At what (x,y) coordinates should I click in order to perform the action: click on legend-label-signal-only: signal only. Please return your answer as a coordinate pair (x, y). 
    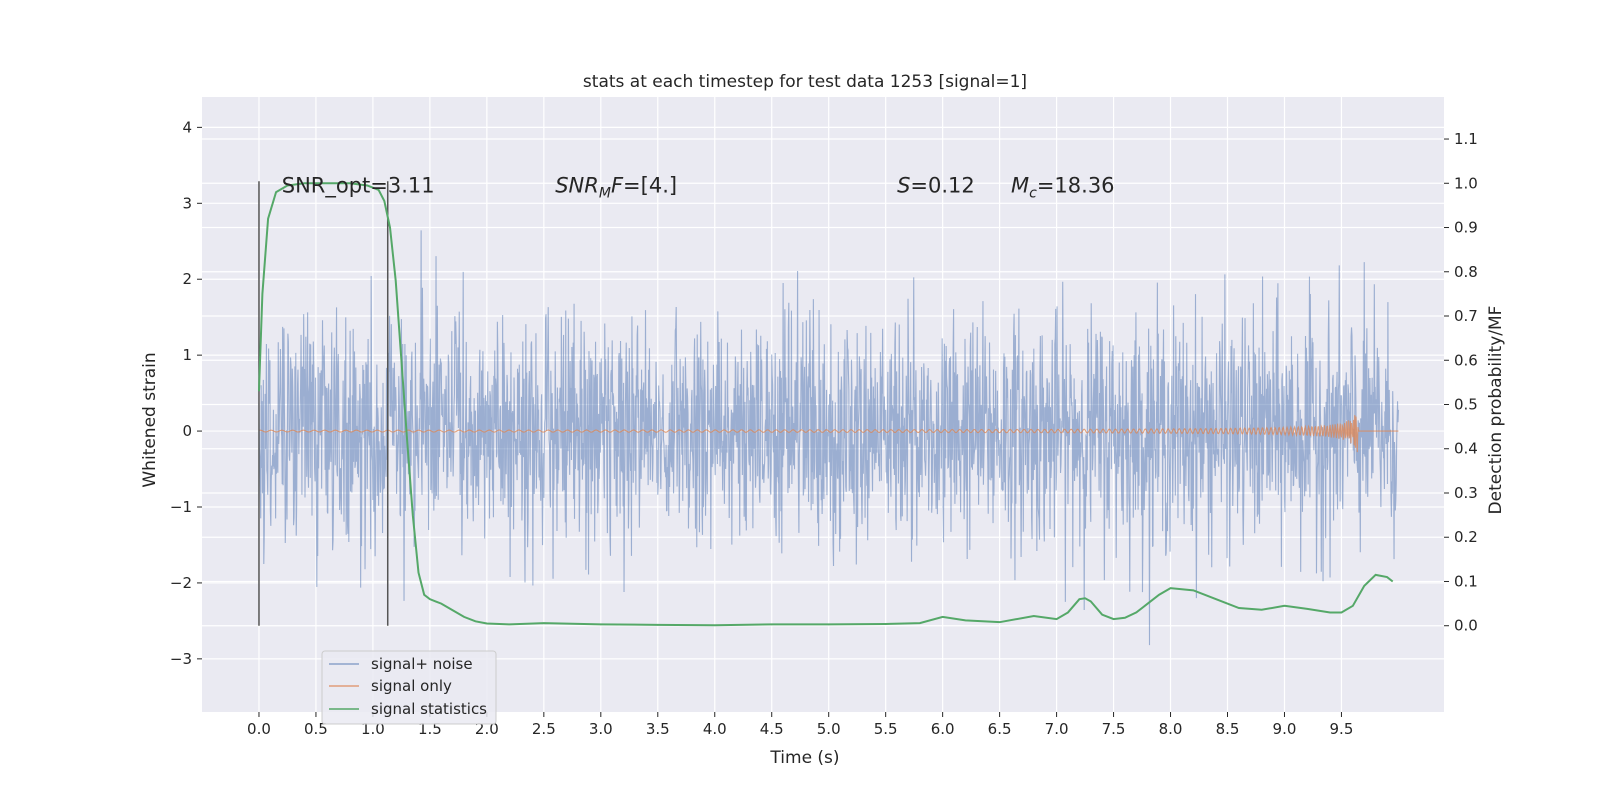
    Looking at the image, I should click on (411, 686).